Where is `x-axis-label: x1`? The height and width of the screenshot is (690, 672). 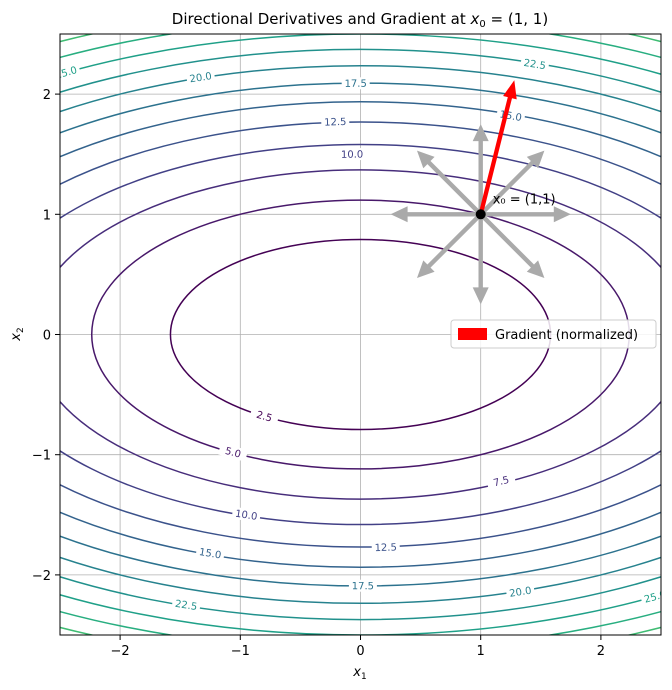
x-axis-label: x1 is located at coordinates (359, 673).